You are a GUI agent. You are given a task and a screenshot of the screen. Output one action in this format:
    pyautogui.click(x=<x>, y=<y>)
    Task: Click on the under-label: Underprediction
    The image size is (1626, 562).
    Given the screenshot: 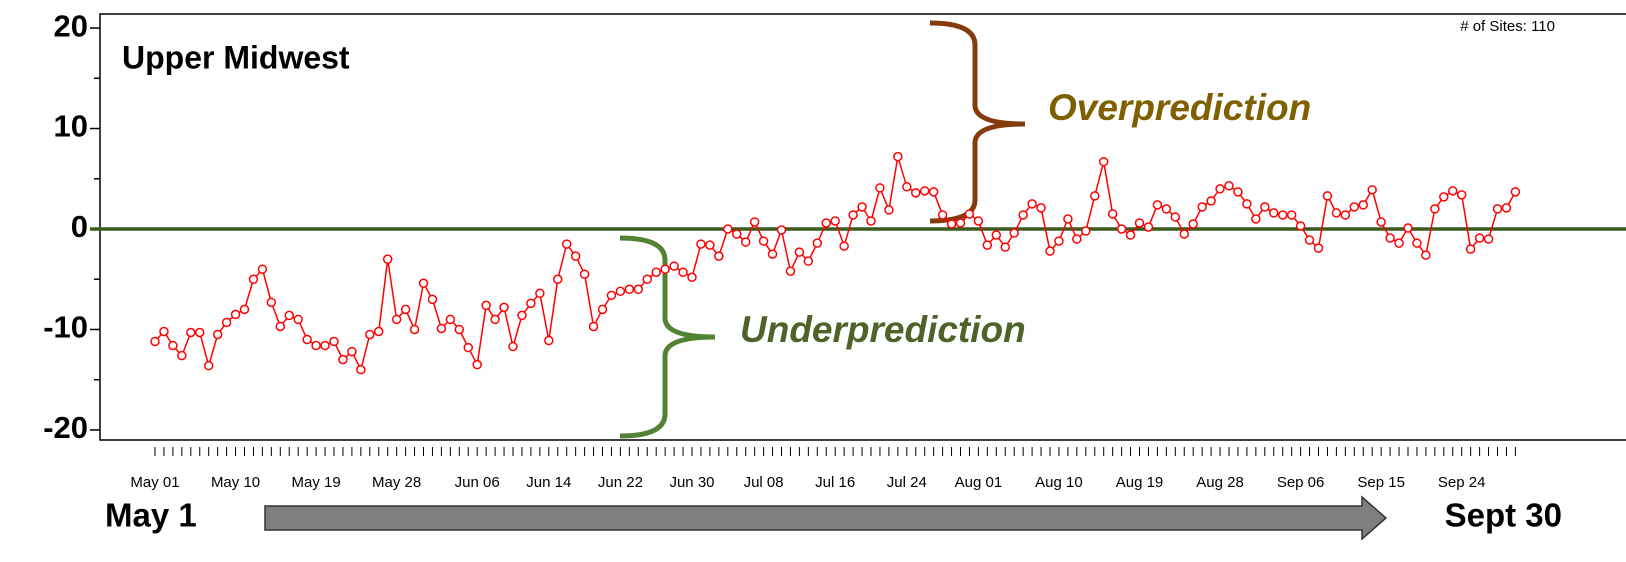 What is the action you would take?
    pyautogui.click(x=883, y=329)
    